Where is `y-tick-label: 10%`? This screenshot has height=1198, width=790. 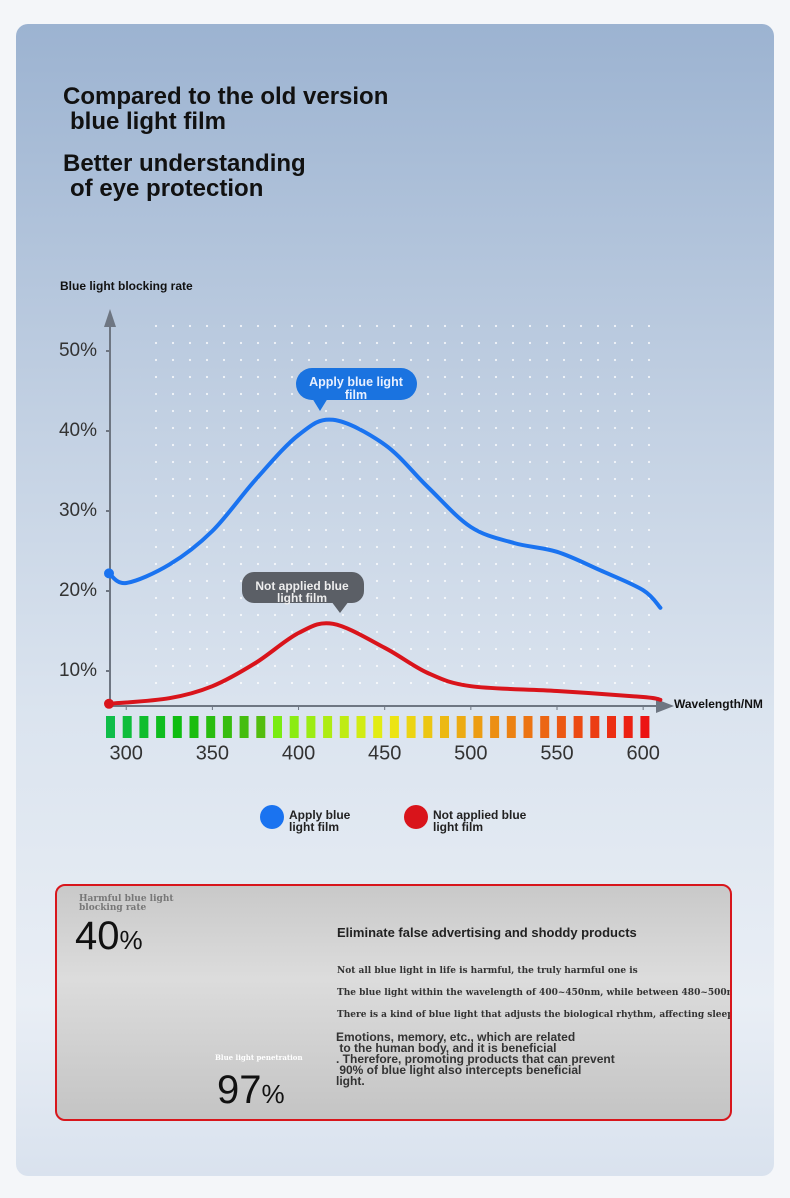
y-tick-label: 10% is located at coordinates (78, 670).